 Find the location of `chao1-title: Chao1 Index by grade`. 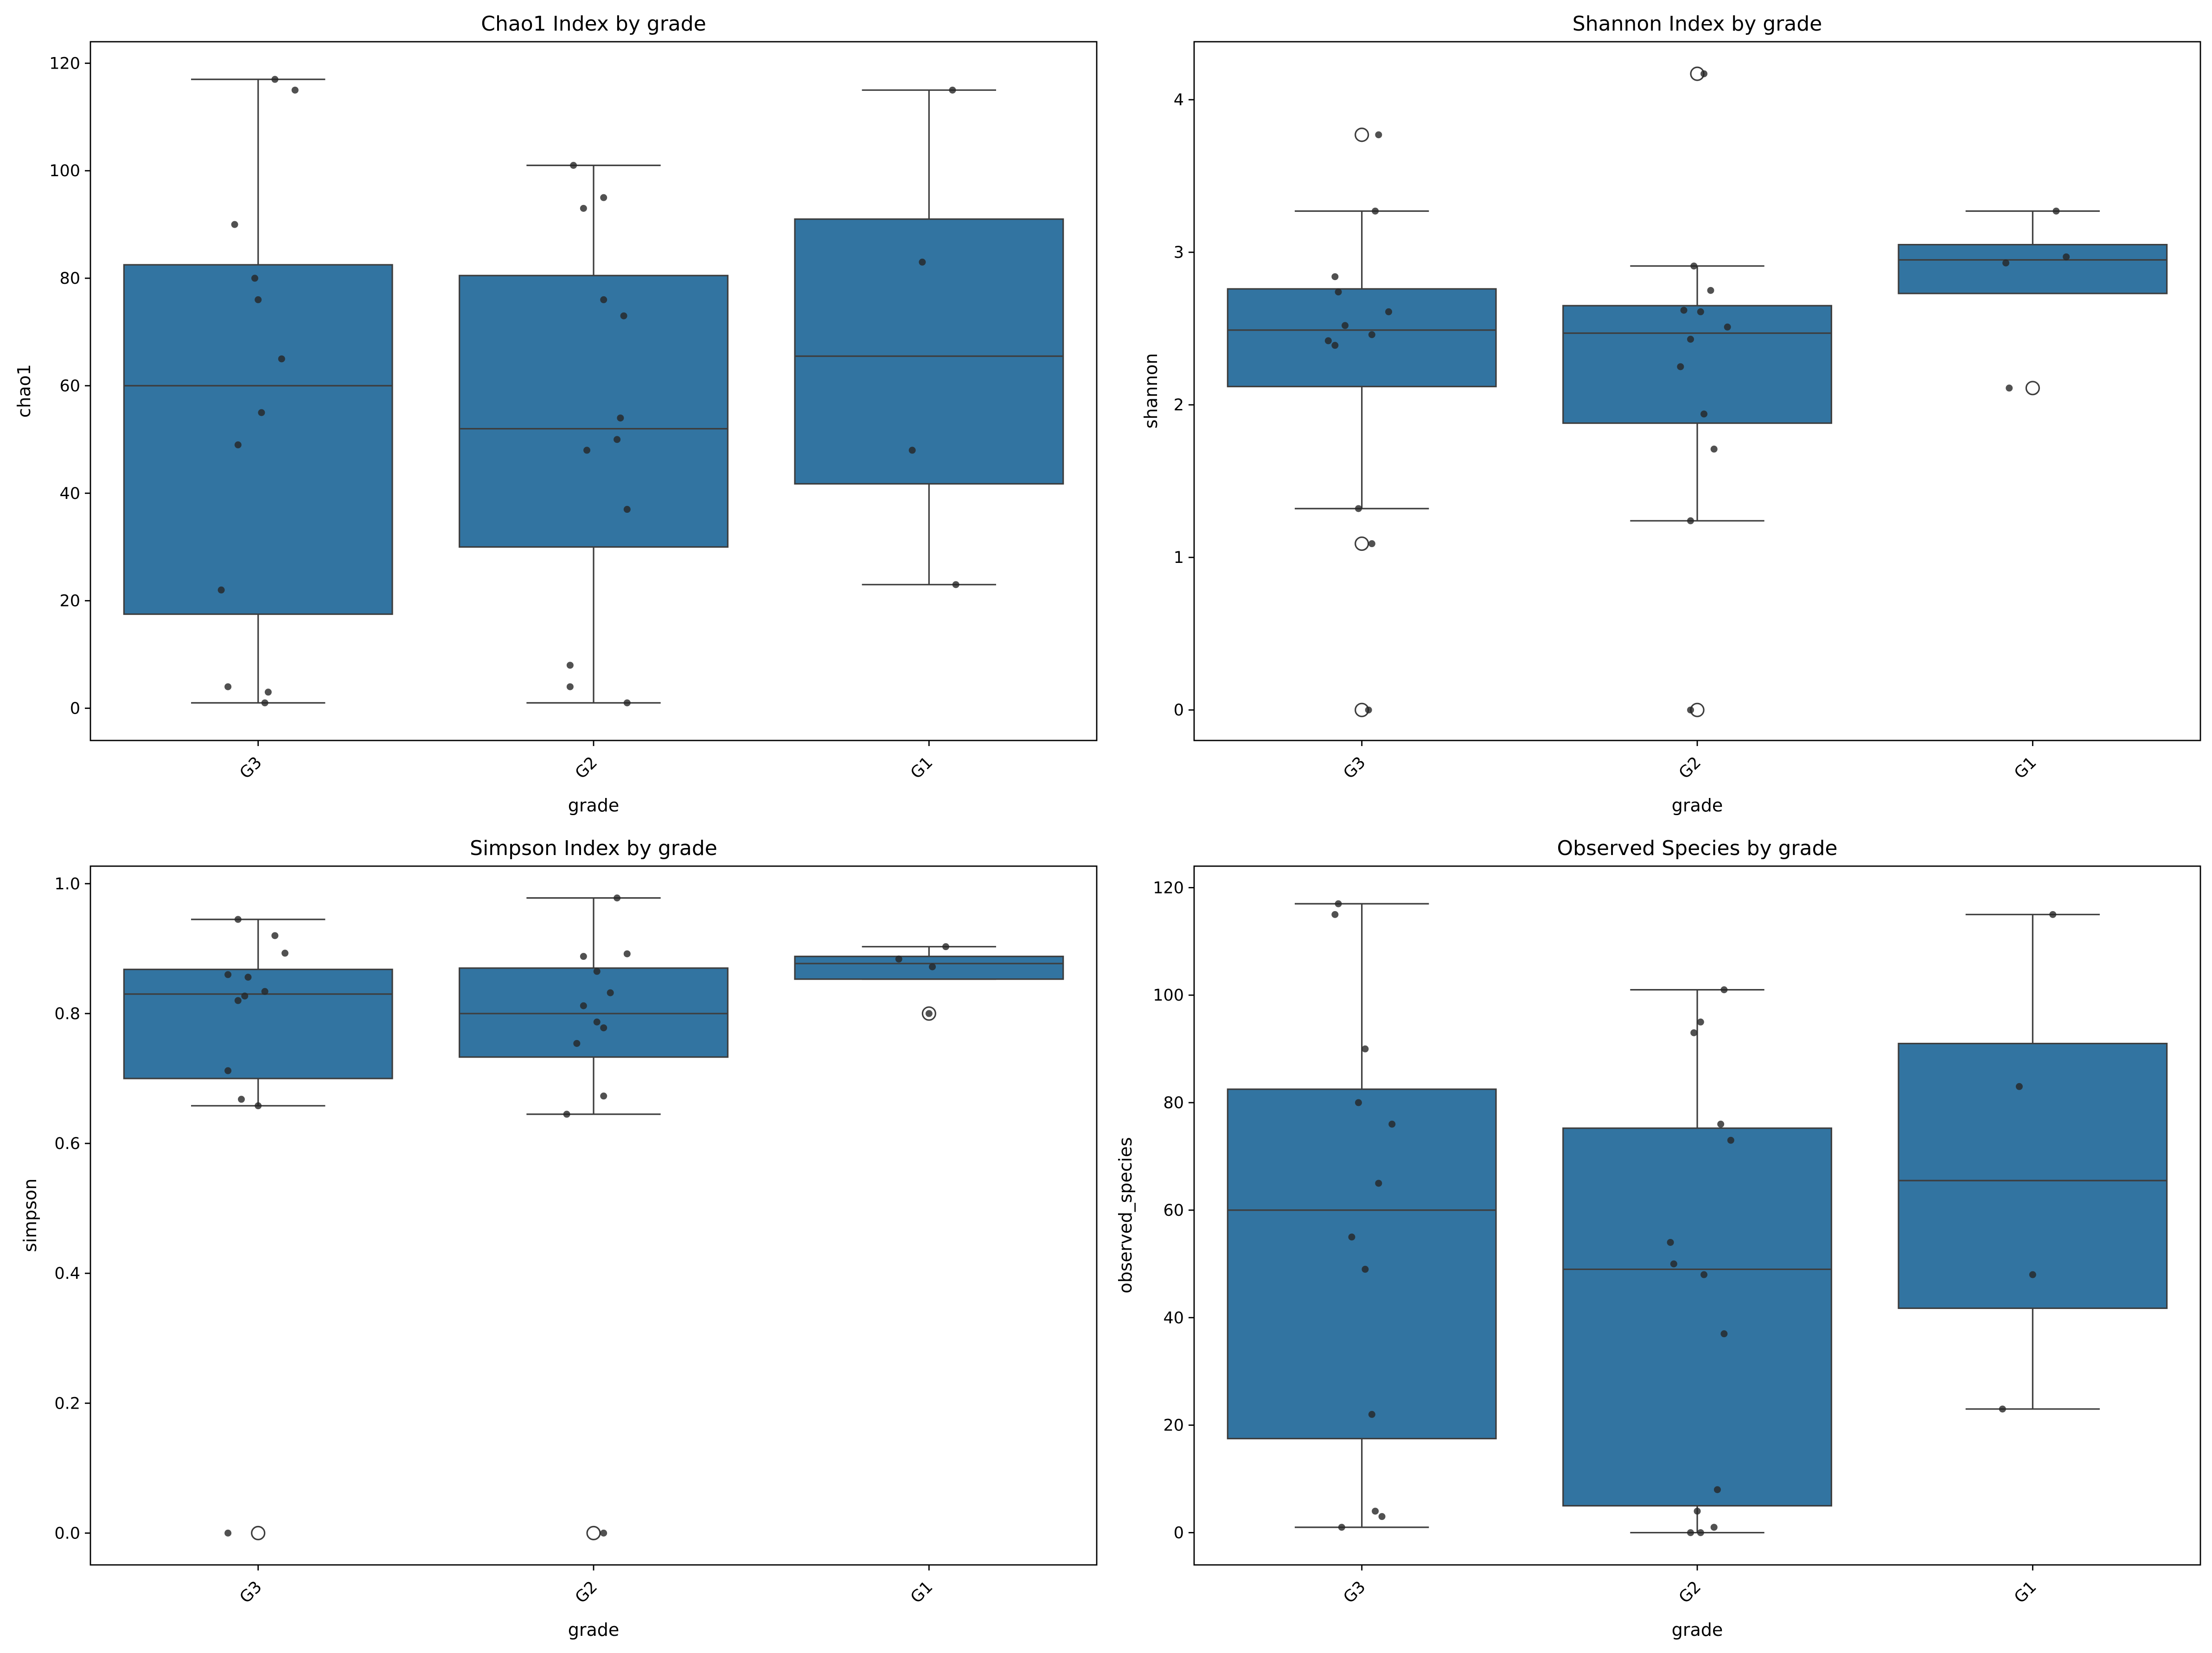

chao1-title: Chao1 Index by grade is located at coordinates (593, 24).